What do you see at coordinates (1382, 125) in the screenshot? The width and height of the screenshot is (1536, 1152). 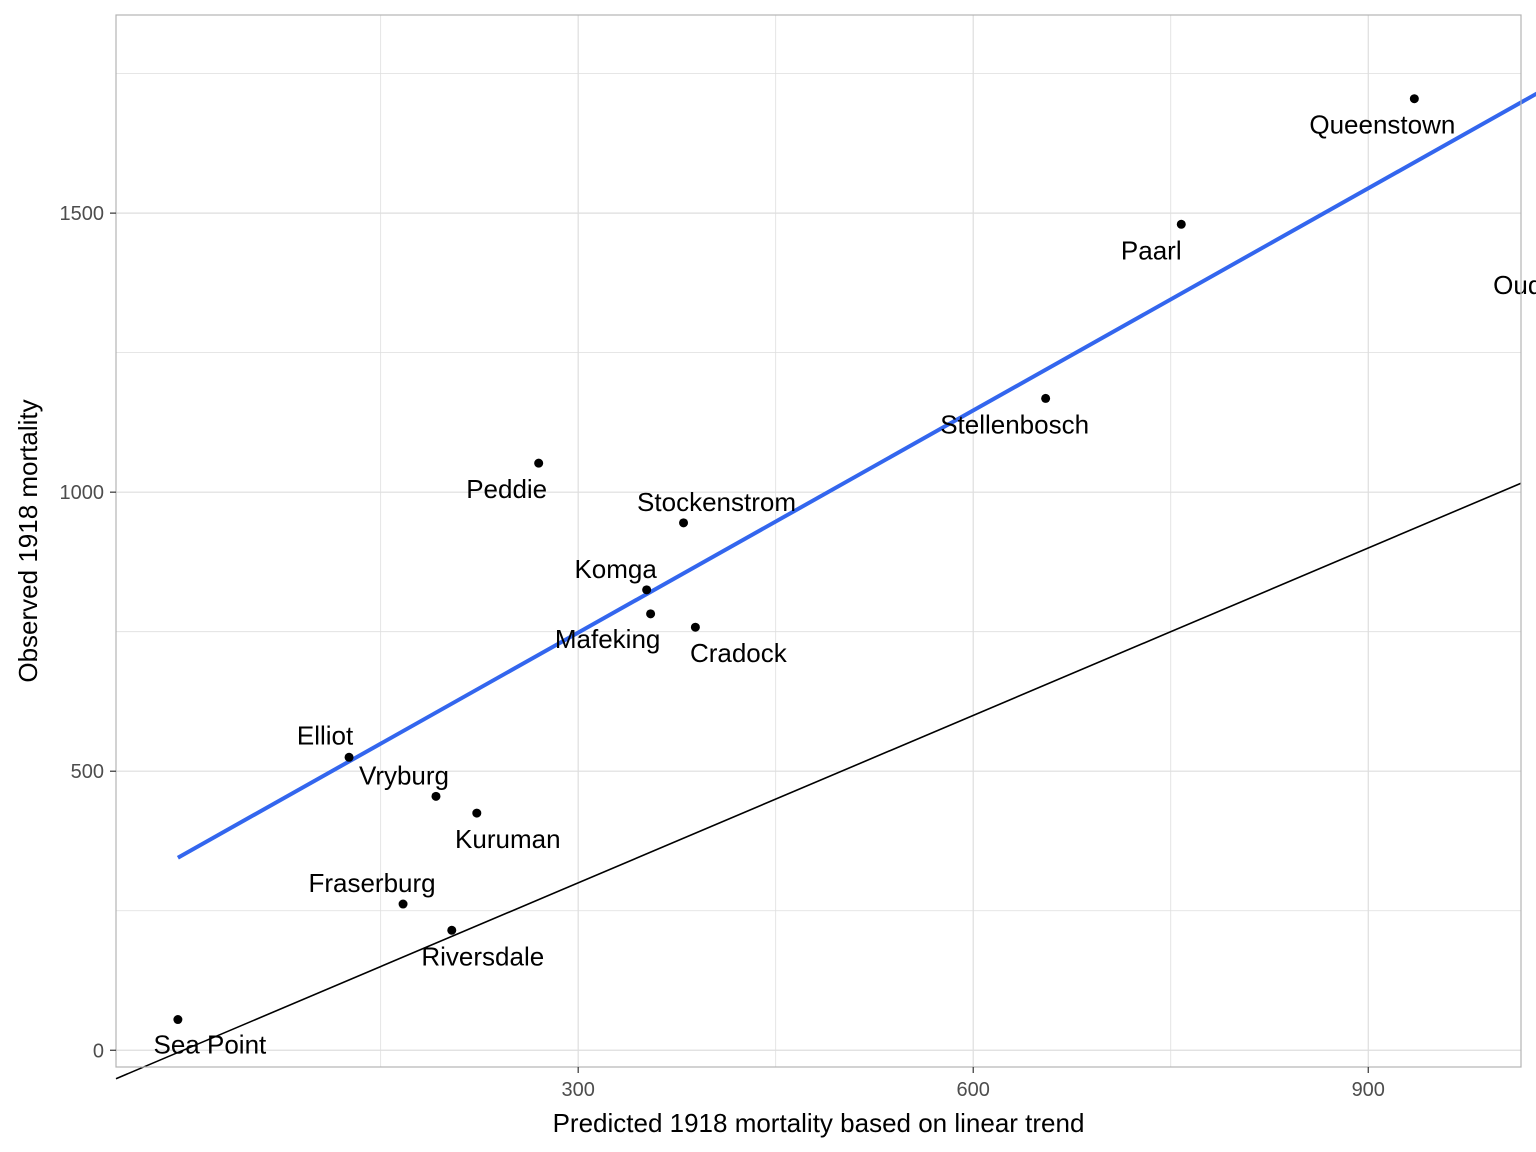 I see `point-label: Queenstown` at bounding box center [1382, 125].